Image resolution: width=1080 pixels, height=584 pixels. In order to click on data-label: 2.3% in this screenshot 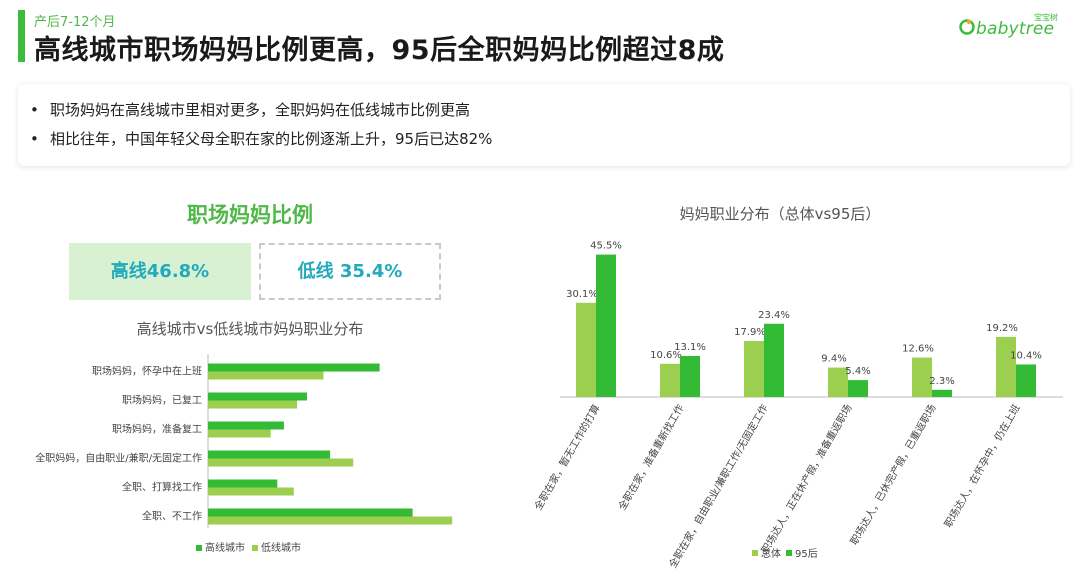, I will do `click(941, 381)`.